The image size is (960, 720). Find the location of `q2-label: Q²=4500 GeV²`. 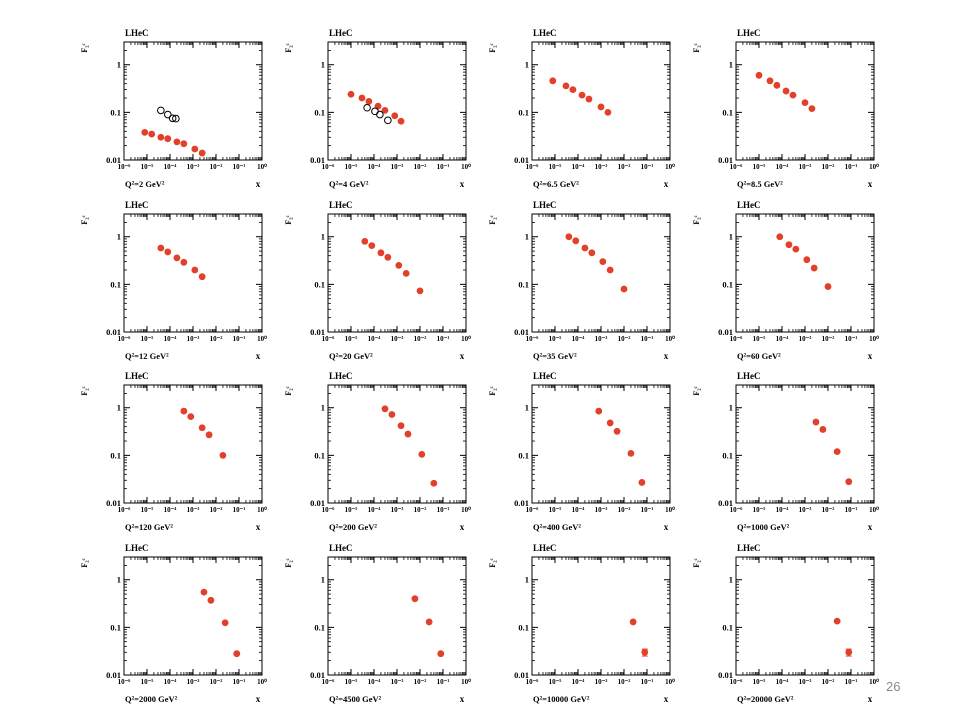

q2-label: Q²=4500 GeV² is located at coordinates (355, 699).